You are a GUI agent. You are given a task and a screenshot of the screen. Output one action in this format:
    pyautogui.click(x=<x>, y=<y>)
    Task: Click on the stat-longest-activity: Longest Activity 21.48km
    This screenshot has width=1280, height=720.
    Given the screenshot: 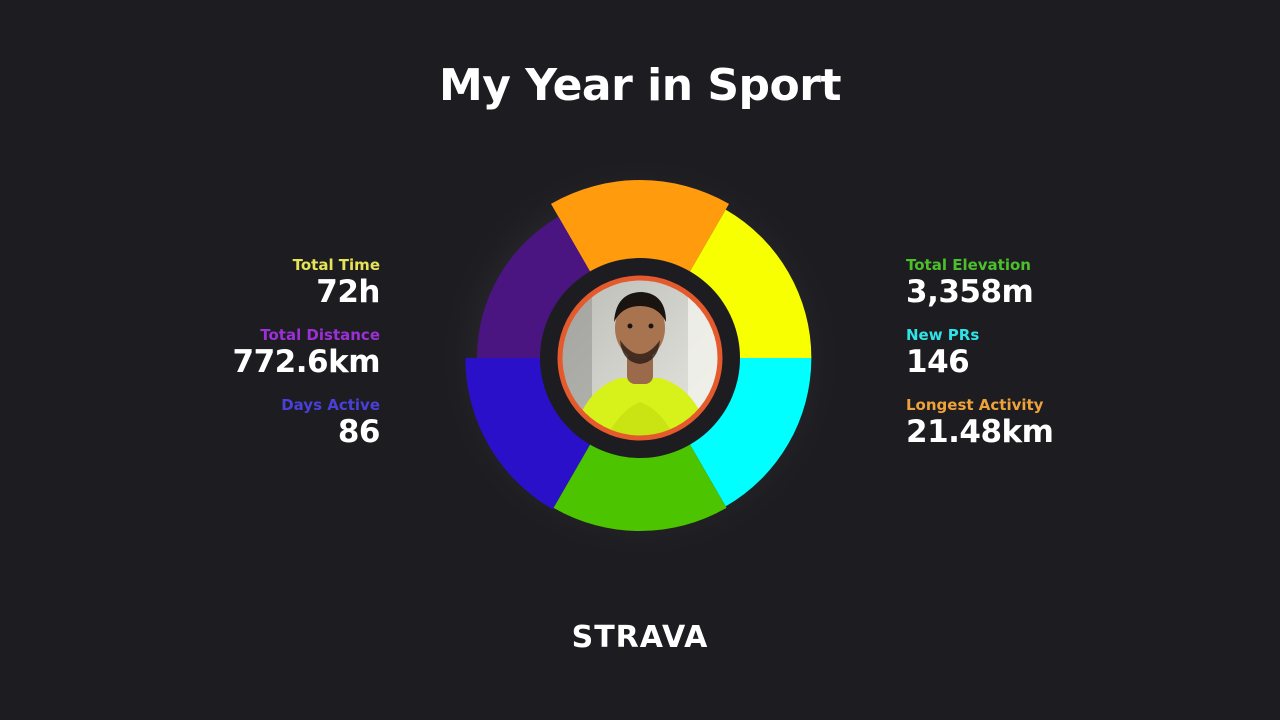 What is the action you would take?
    pyautogui.click(x=1036, y=430)
    